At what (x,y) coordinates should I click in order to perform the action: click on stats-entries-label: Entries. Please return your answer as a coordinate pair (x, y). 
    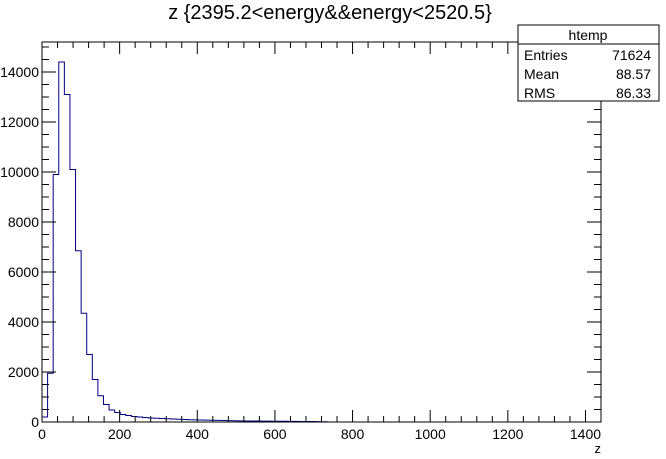
    Looking at the image, I should click on (546, 55).